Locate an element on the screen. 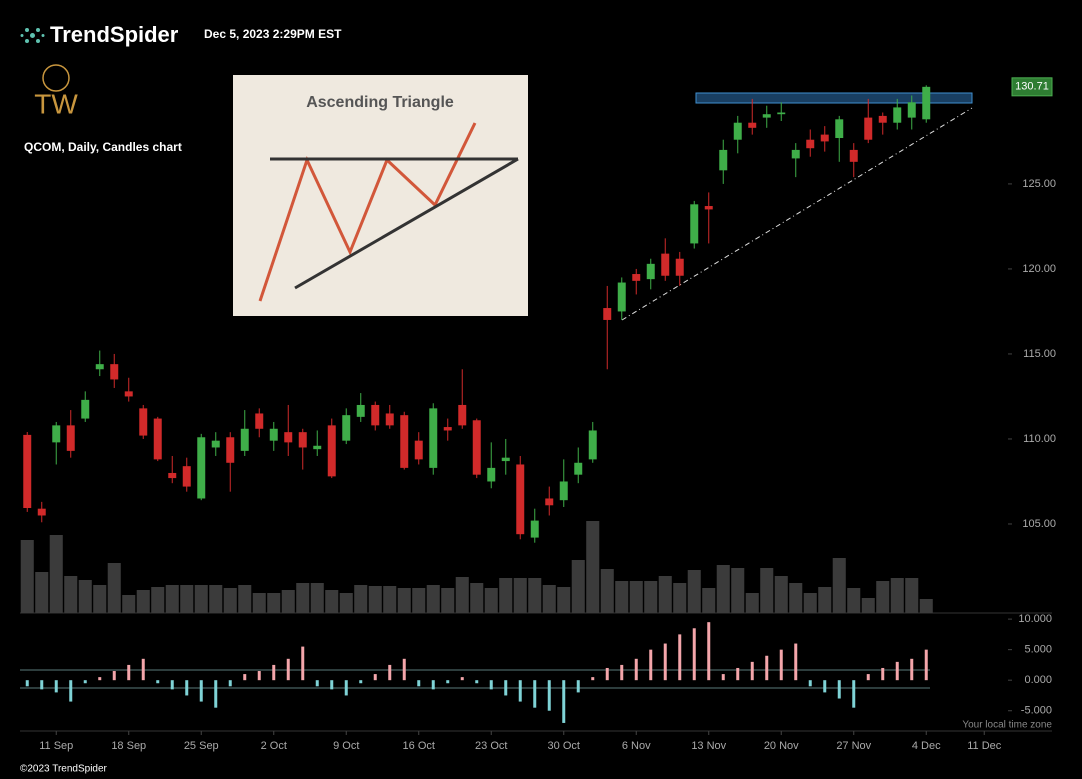  x-tick-label: 4 Dec is located at coordinates (926, 746).